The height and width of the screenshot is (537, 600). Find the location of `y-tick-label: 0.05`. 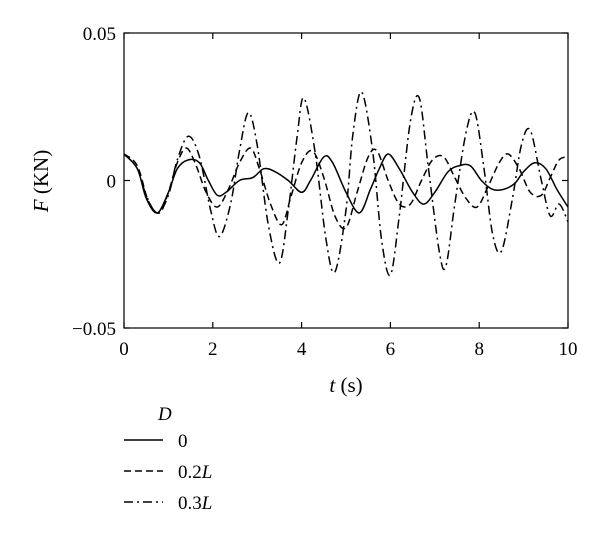

y-tick-label: 0.05 is located at coordinates (99, 34).